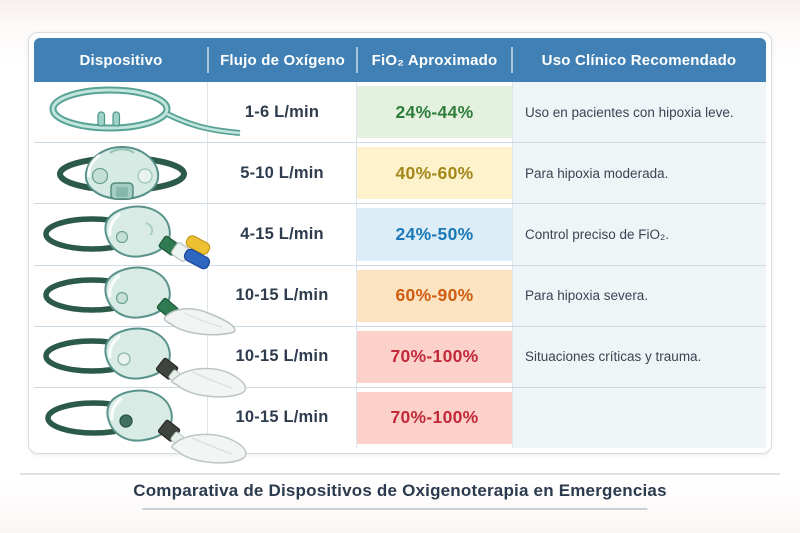 The image size is (800, 533). I want to click on fio2-value: 24%-50%, so click(434, 234).